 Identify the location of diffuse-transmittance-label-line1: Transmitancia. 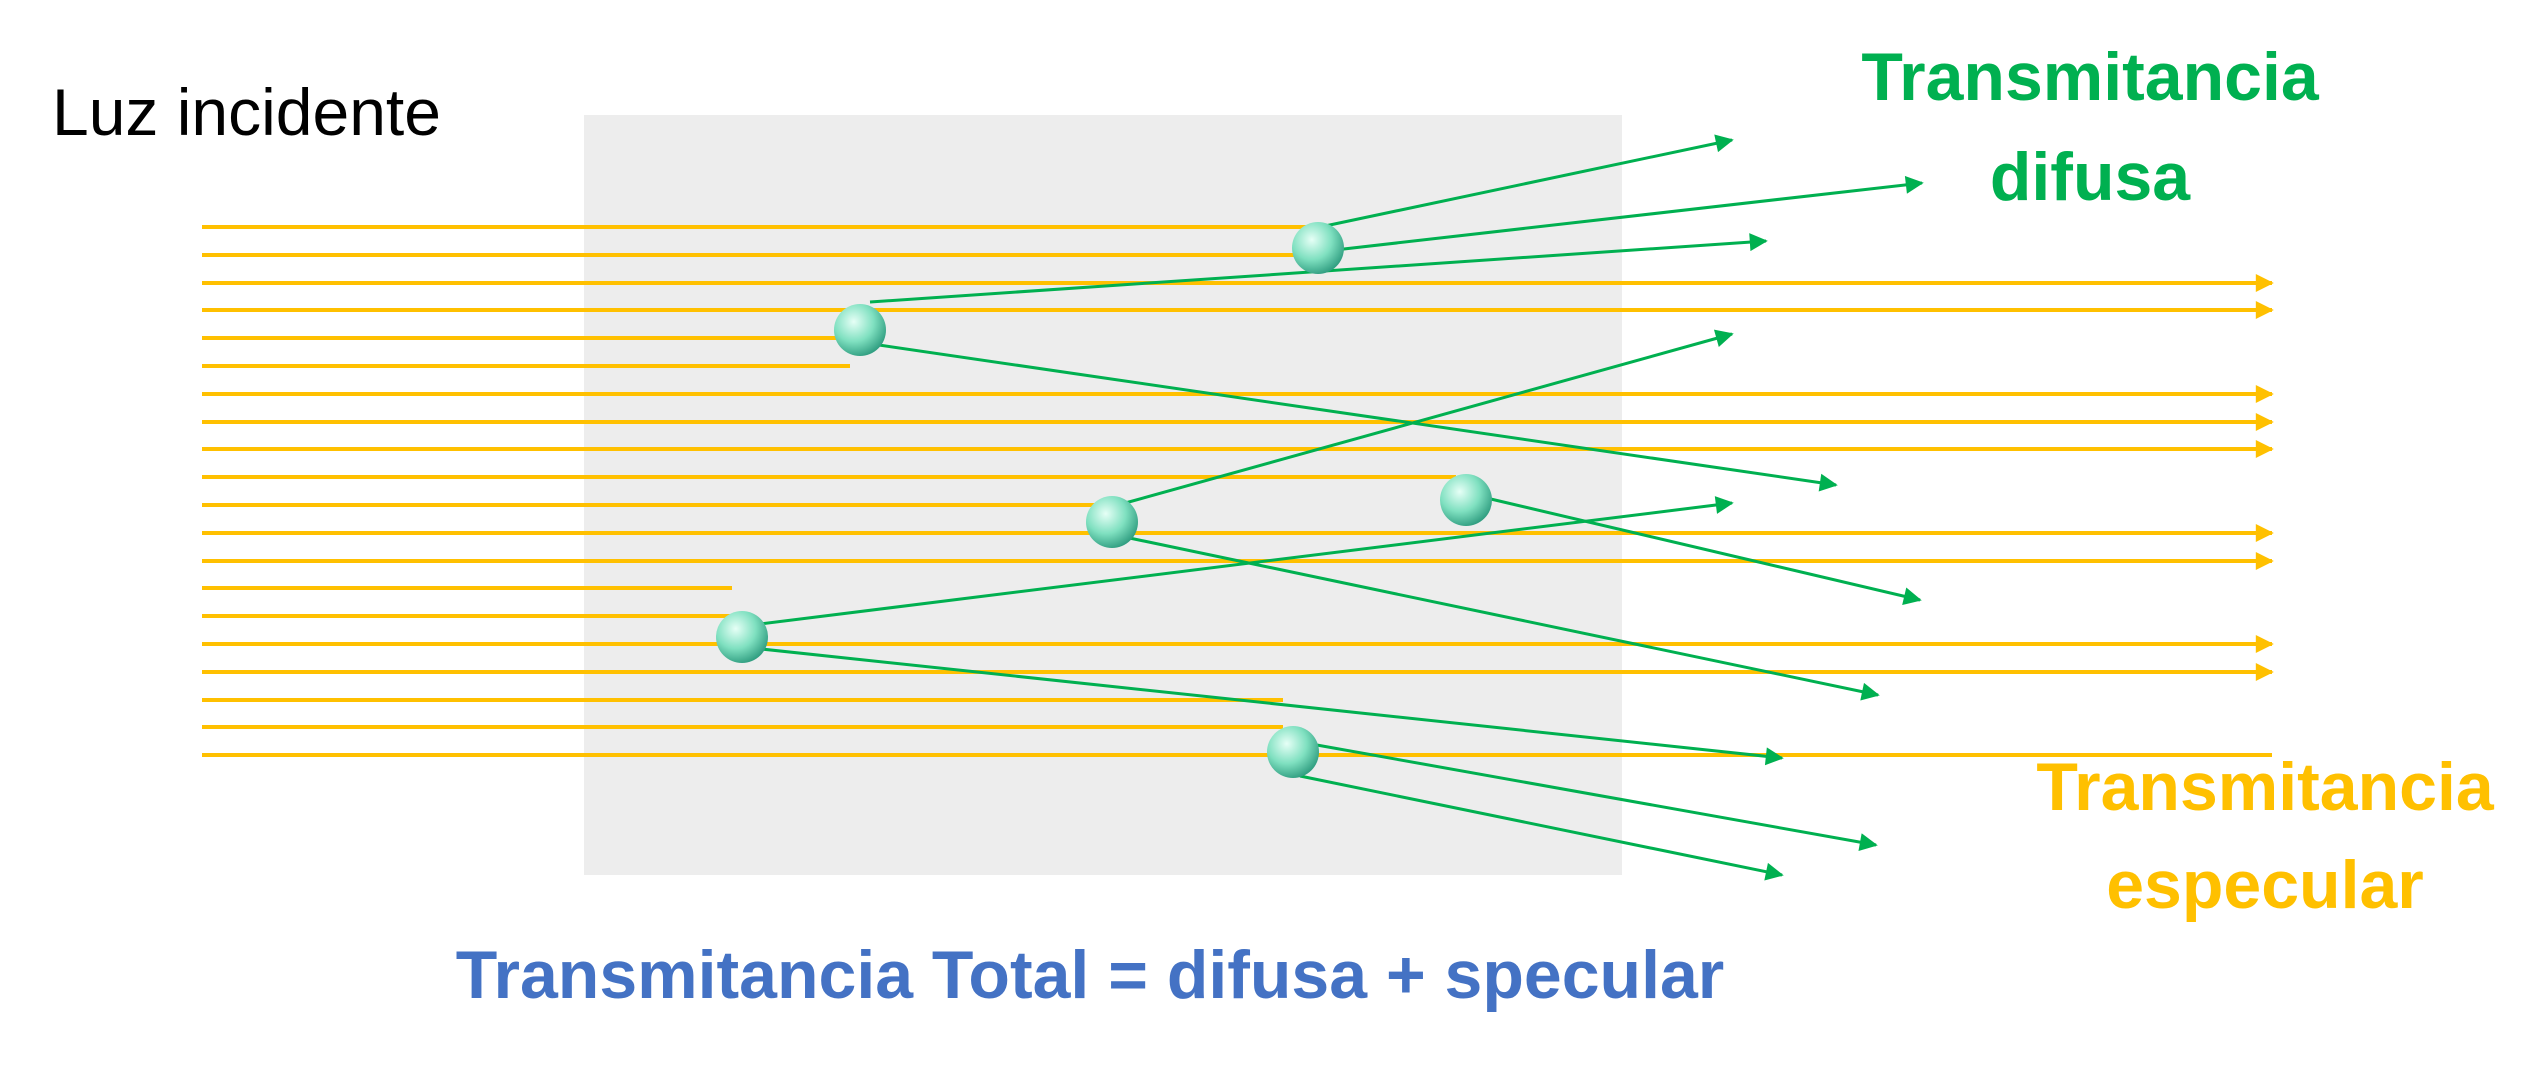
(2090, 77).